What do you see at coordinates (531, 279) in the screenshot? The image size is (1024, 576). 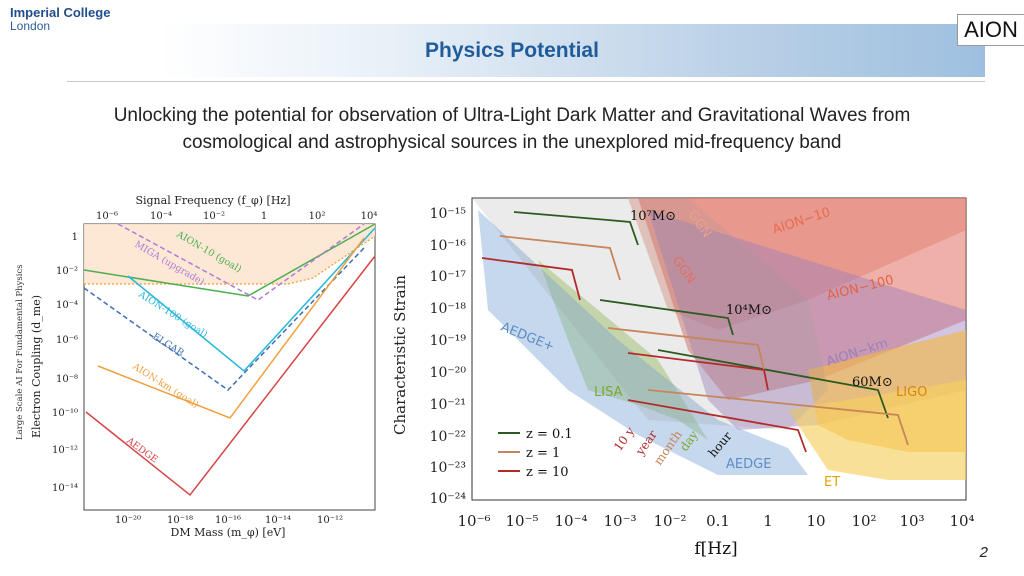 I see `track-z10-a` at bounding box center [531, 279].